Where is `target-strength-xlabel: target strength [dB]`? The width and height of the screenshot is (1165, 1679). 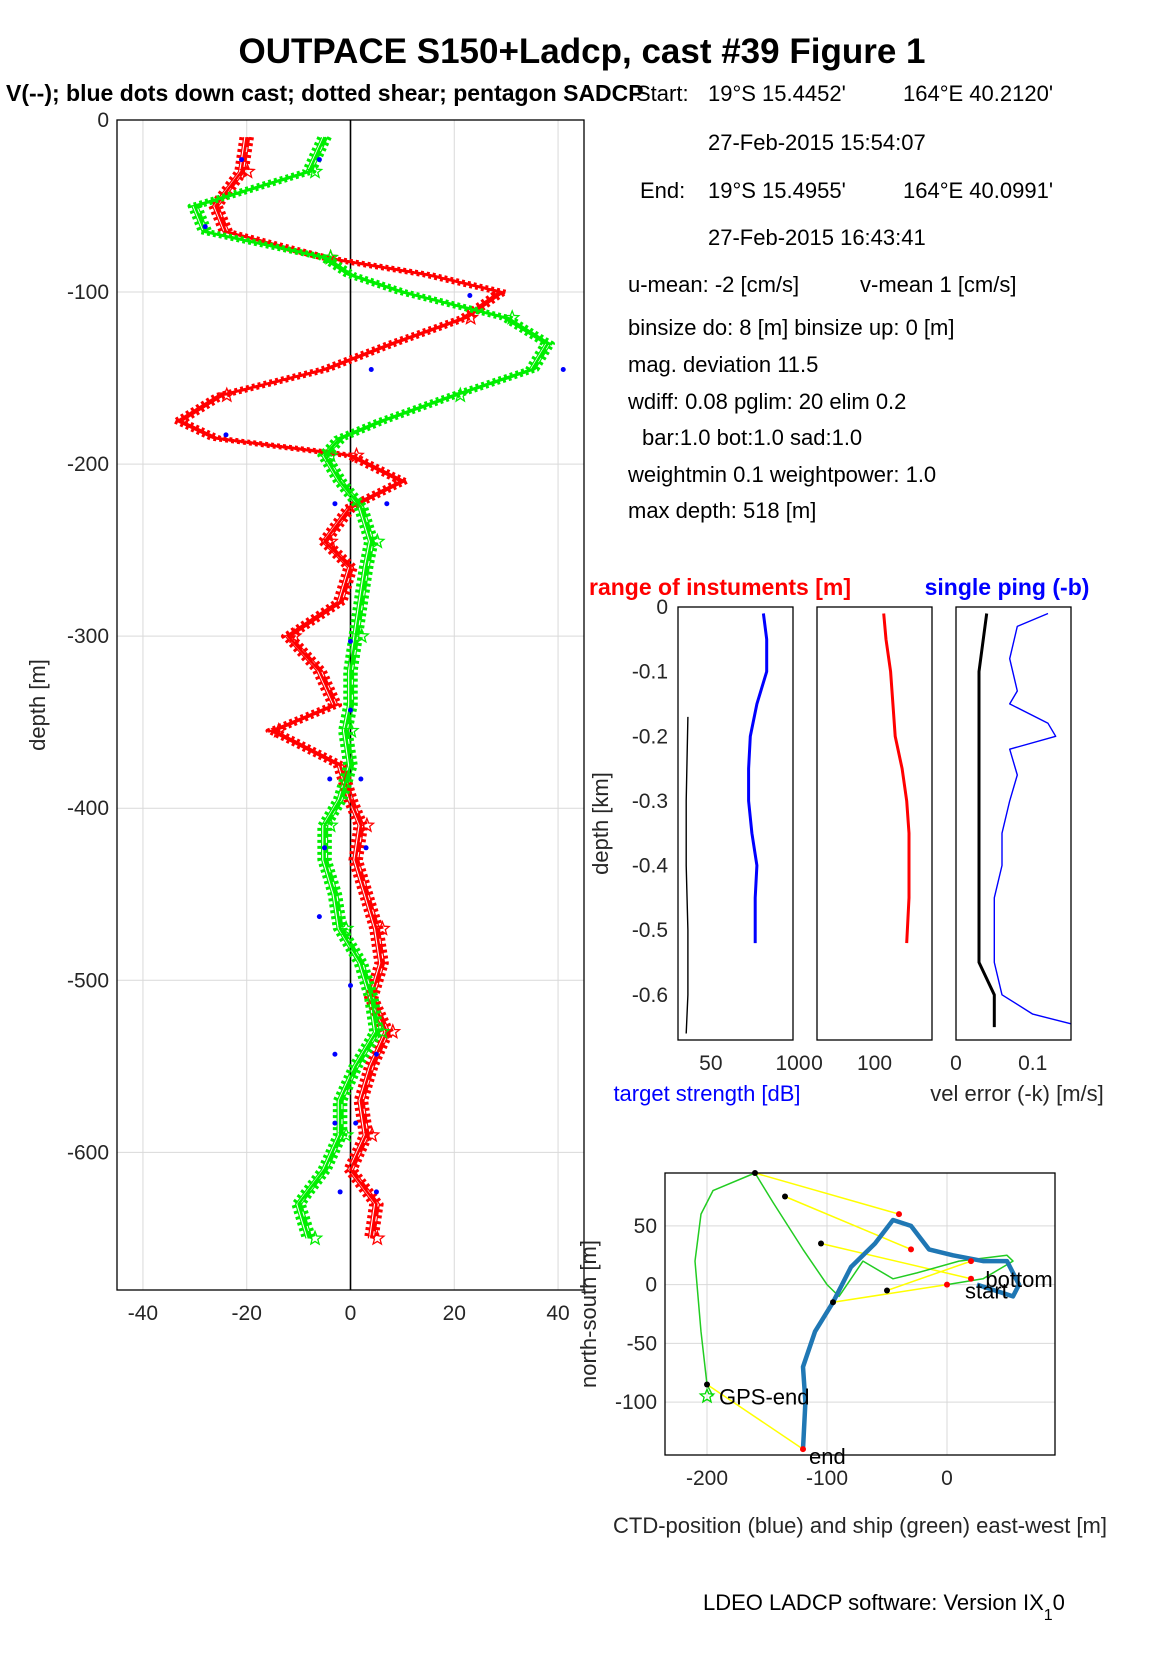
target-strength-xlabel: target strength [dB] is located at coordinates (706, 1093).